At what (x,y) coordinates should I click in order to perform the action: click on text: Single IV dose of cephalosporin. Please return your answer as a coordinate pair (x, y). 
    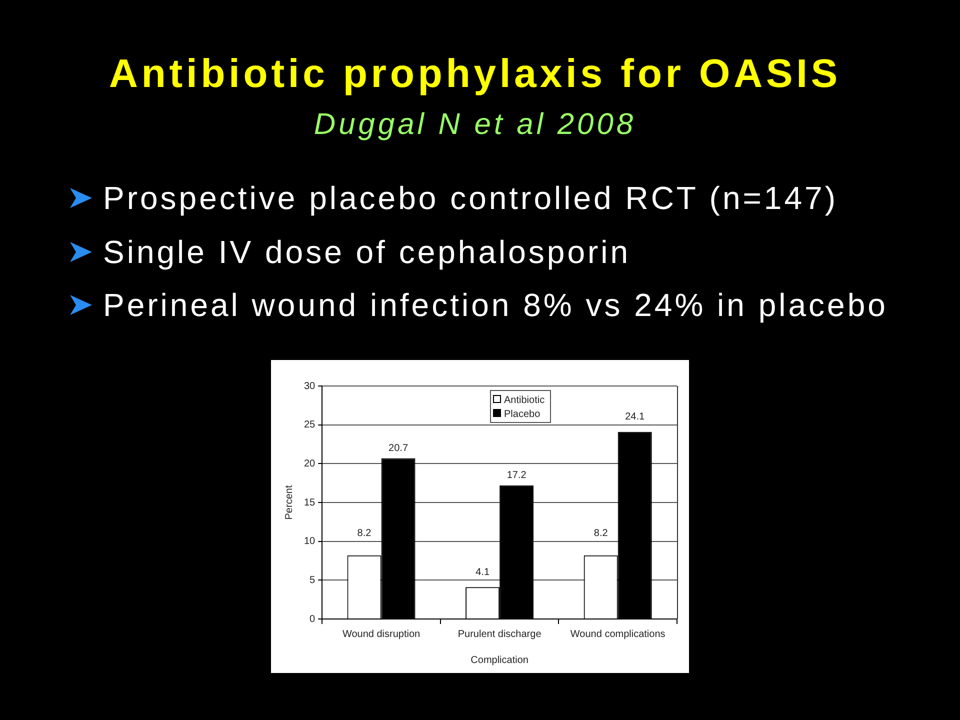
    Looking at the image, I should click on (367, 252).